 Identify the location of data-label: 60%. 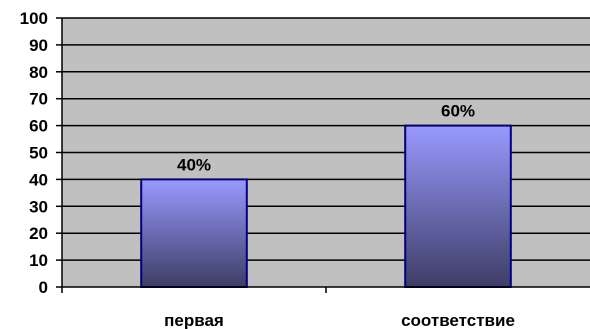
(458, 111).